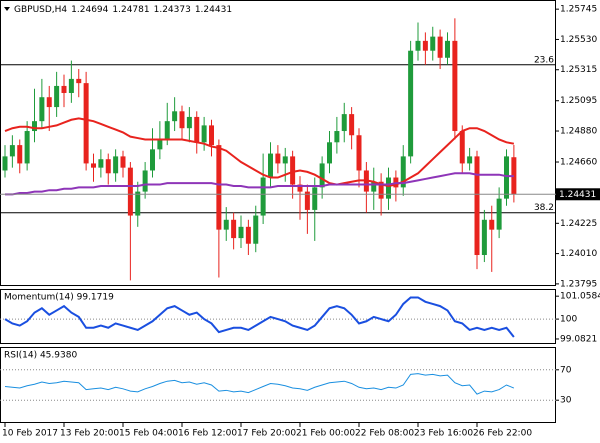  I want to click on y-tick-label: 30, so click(566, 401).